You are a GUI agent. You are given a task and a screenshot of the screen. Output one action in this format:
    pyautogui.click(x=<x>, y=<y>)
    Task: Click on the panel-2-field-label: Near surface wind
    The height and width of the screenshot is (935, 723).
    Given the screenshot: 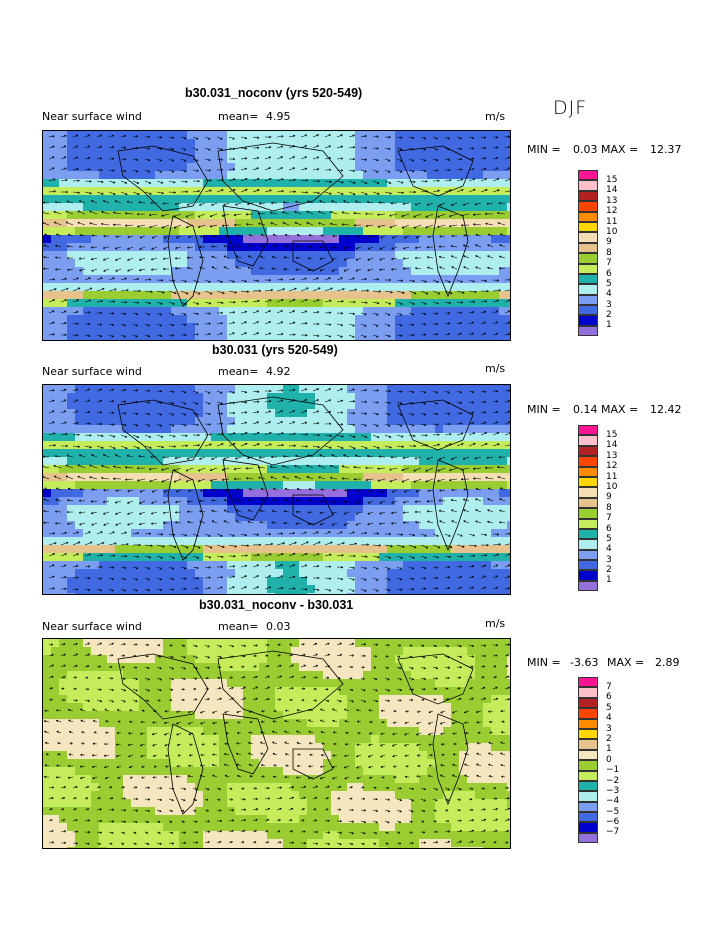 What is the action you would take?
    pyautogui.click(x=92, y=371)
    